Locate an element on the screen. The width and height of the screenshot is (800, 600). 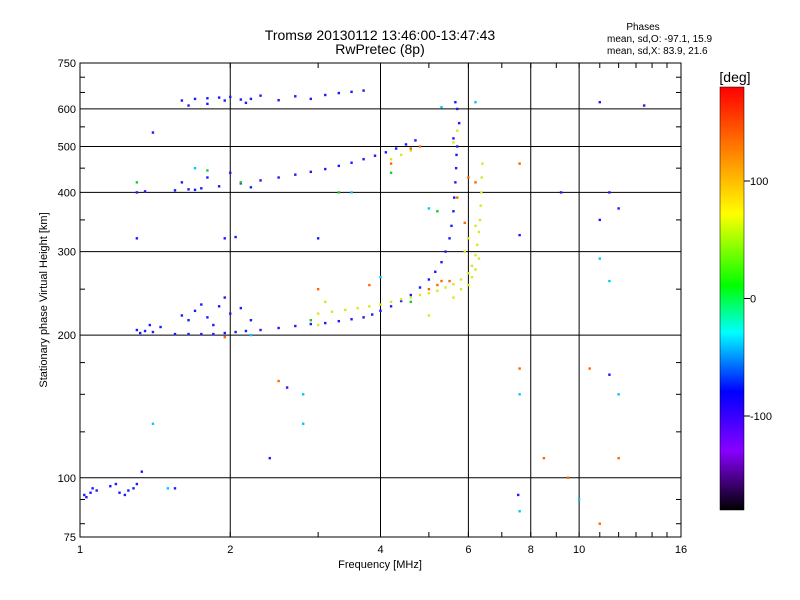
stats-x-line: mean, sd,X: 83.9, 21.6 is located at coordinates (657, 51).